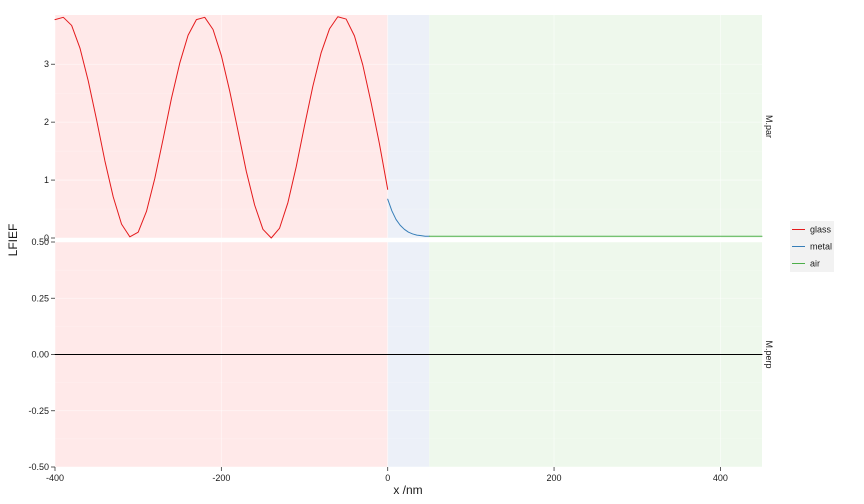 The width and height of the screenshot is (864, 504). What do you see at coordinates (769, 126) in the screenshot?
I see `facet-strip-label: M.par` at bounding box center [769, 126].